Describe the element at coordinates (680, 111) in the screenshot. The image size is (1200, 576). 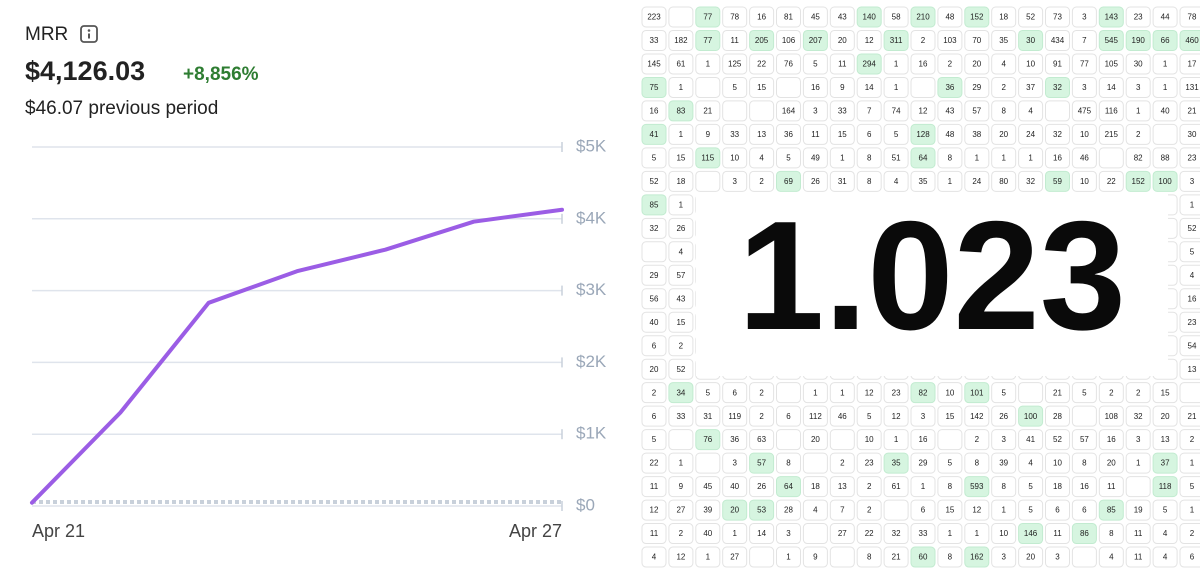
I see `cell-value: 83` at that location.